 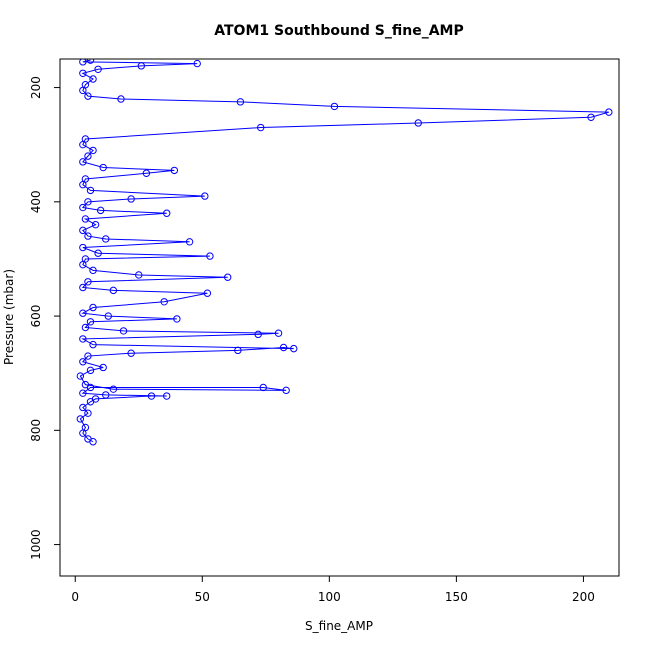 What do you see at coordinates (36, 201) in the screenshot?
I see `y-tick-label: 400` at bounding box center [36, 201].